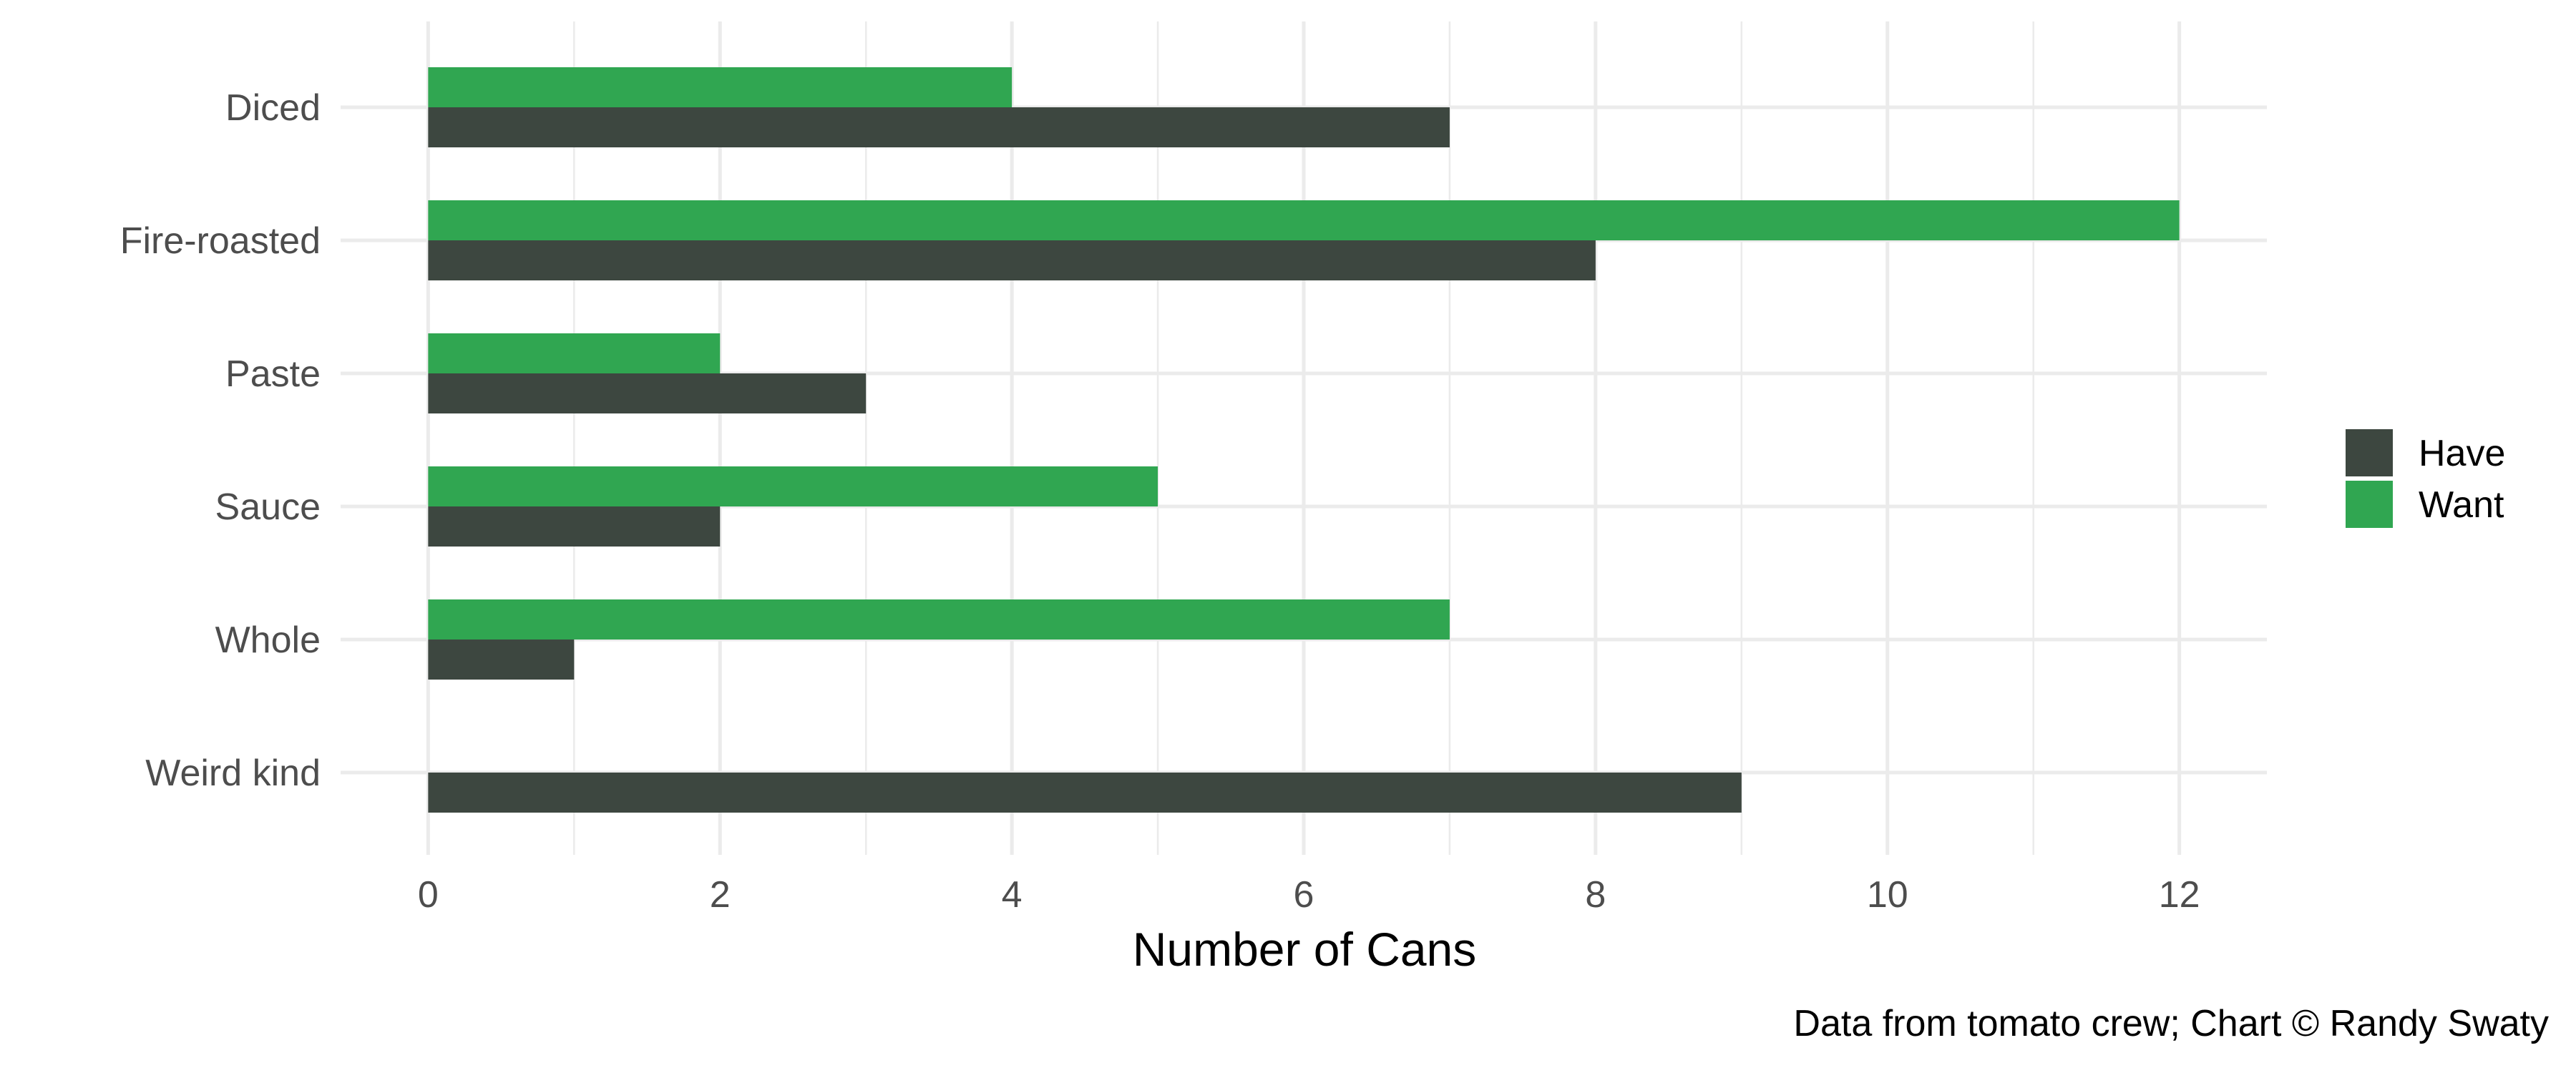 This screenshot has height=1073, width=2576. Describe the element at coordinates (233, 773) in the screenshot. I see `category-label: Weird kind` at that location.